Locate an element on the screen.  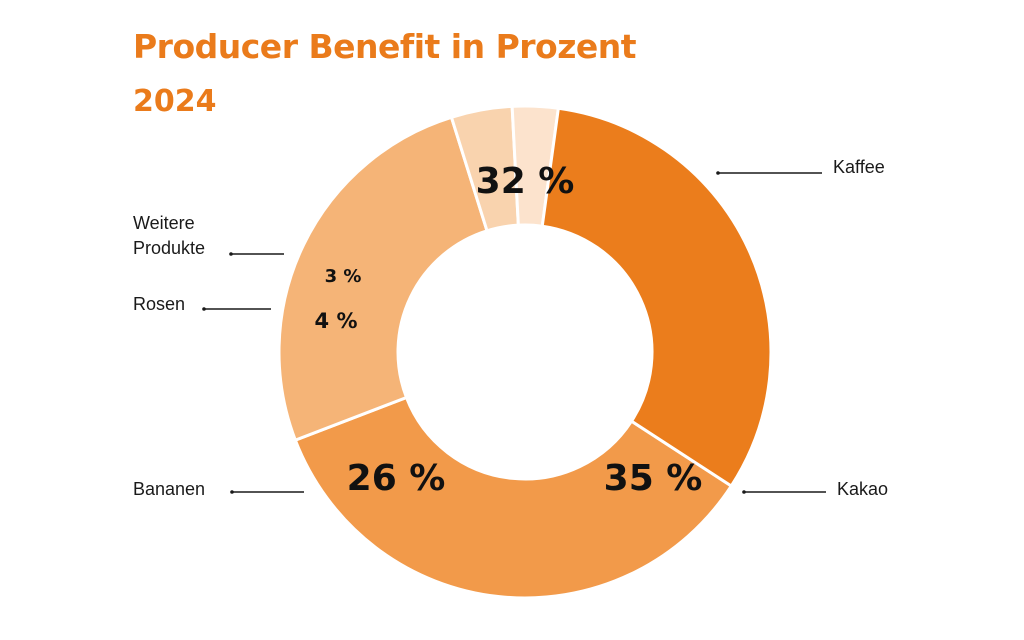
value-label-kakao: 35 % is located at coordinates (653, 478).